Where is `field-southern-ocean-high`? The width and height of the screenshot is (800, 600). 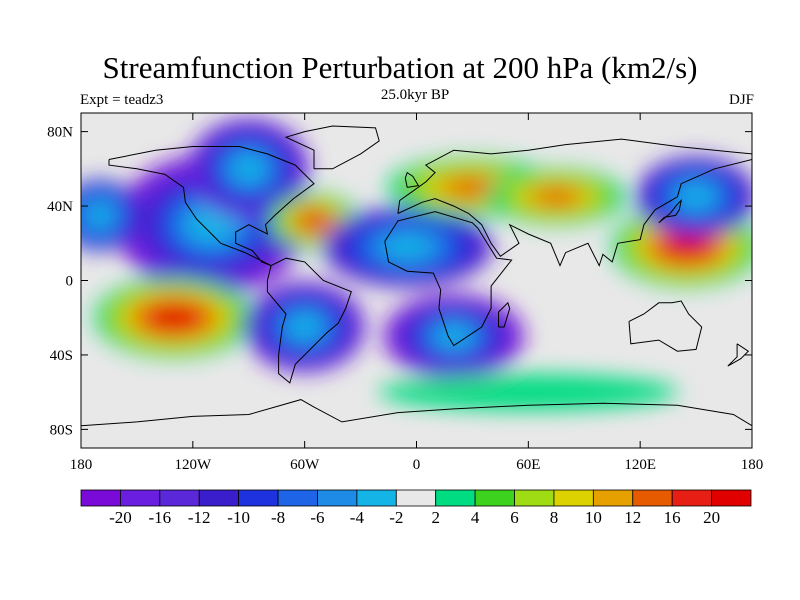
field-southern-ocean-high is located at coordinates (528, 392).